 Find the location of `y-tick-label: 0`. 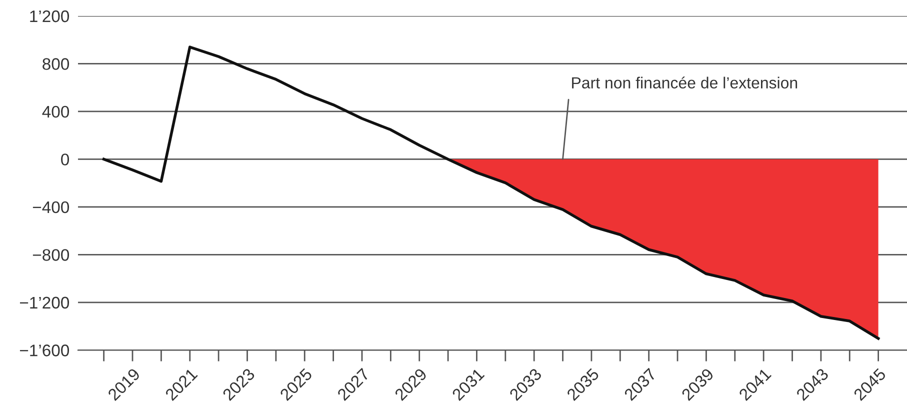

y-tick-label: 0 is located at coordinates (65, 160).